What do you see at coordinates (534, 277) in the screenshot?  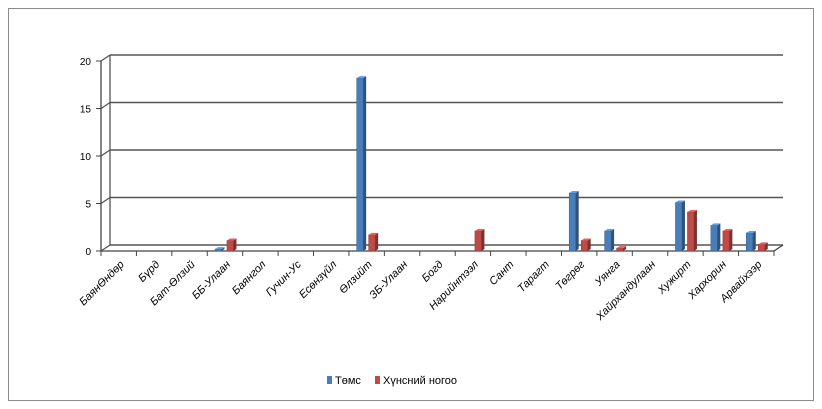 I see `x-tick-label: Тарагт` at bounding box center [534, 277].